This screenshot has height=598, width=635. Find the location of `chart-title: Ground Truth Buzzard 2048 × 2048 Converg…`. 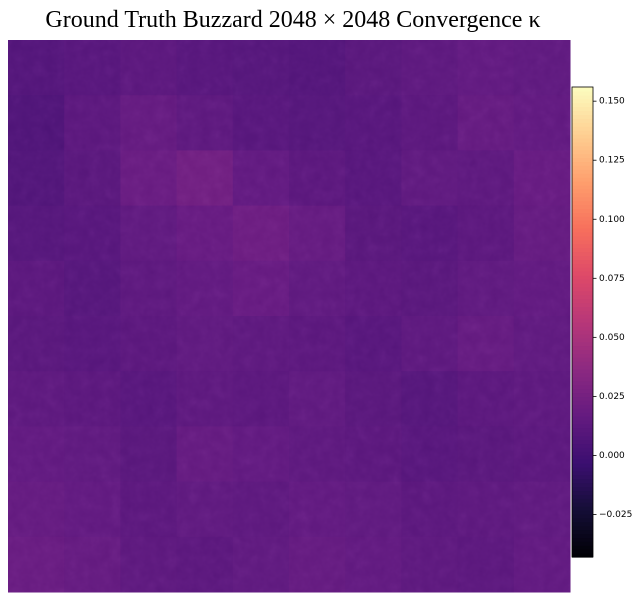

chart-title: Ground Truth Buzzard 2048 × 2048 Converg… is located at coordinates (292, 20).